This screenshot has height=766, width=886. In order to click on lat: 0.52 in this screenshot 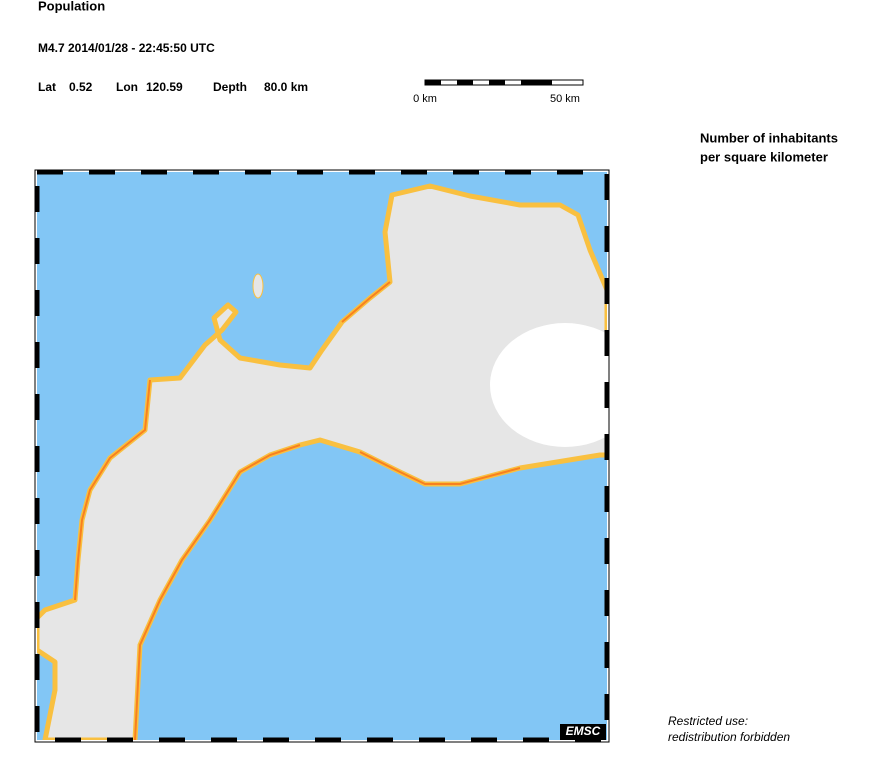, I will do `click(81, 87)`.